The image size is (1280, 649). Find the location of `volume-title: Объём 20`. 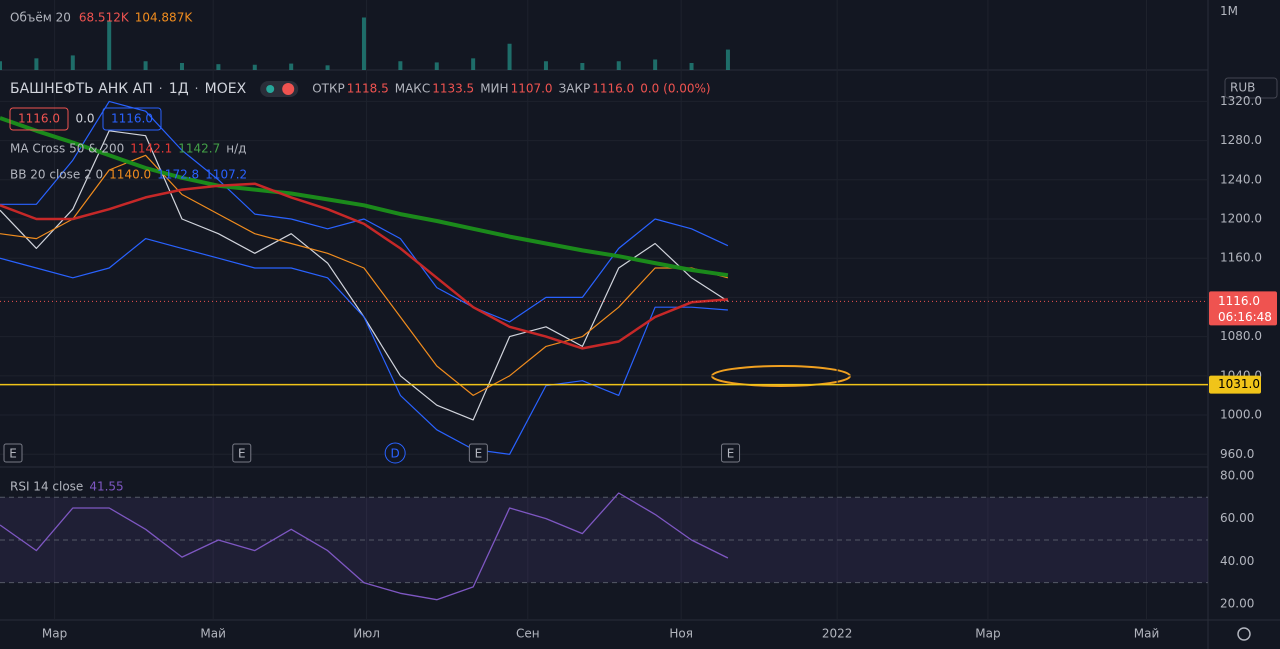

volume-title: Объём 20 is located at coordinates (40, 18).